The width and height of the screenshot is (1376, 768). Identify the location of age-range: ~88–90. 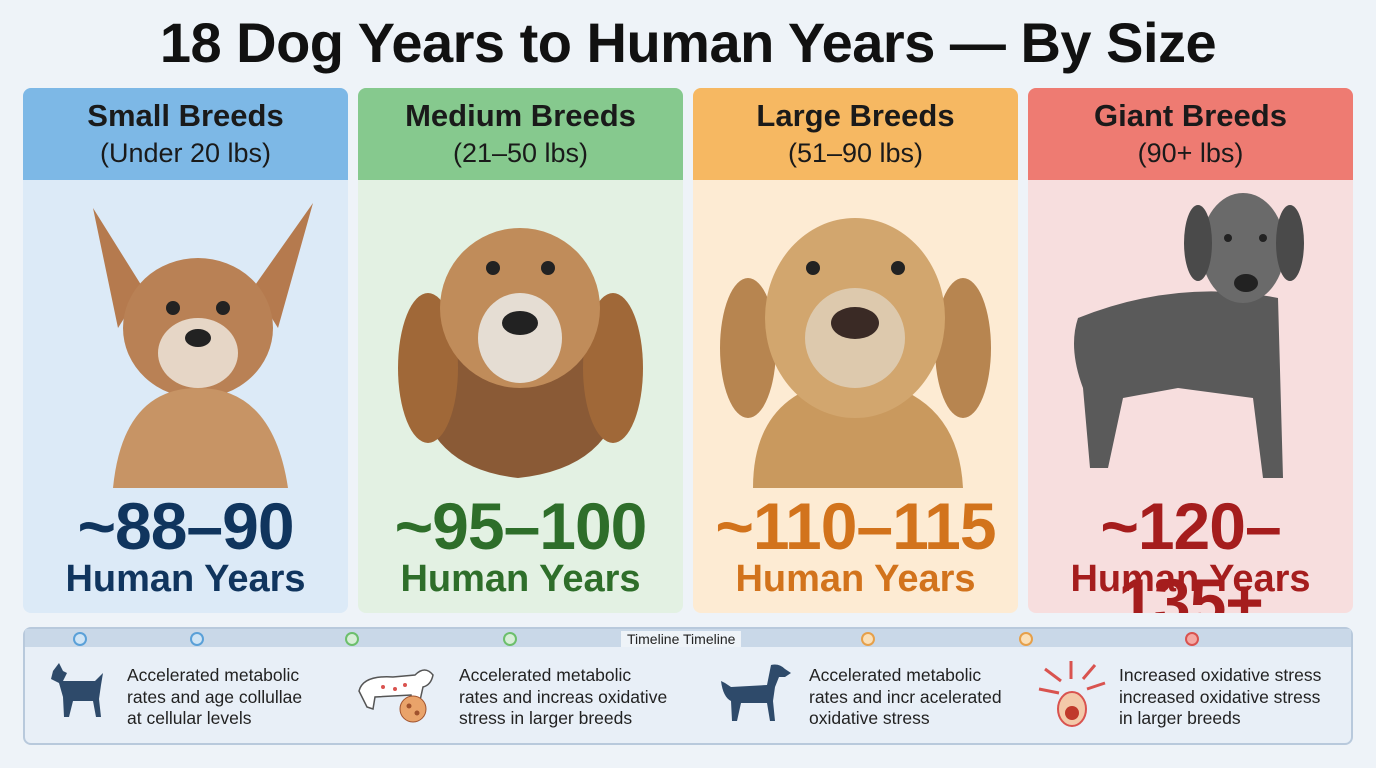
(185, 526).